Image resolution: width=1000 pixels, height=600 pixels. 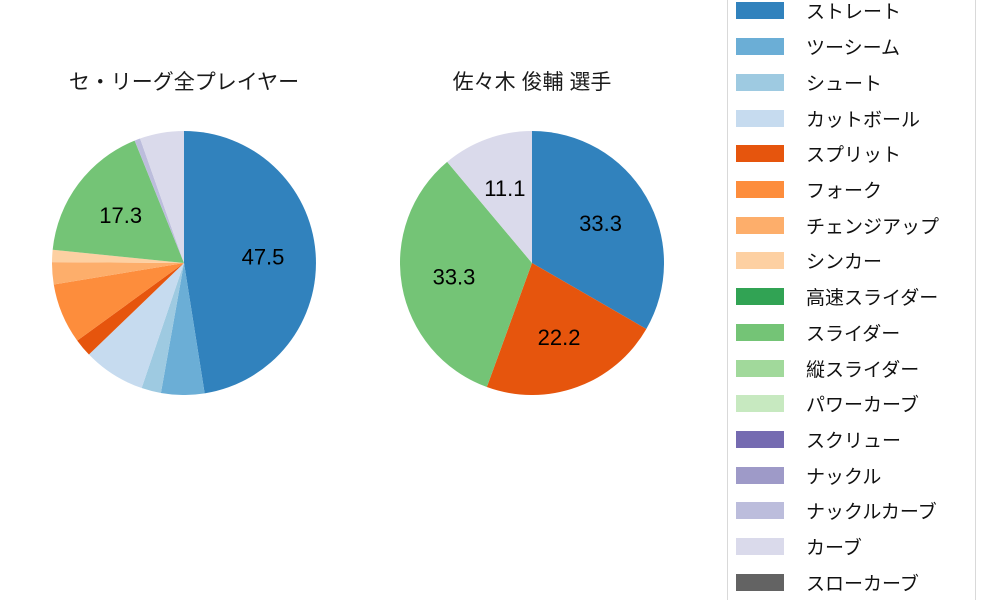 I want to click on pie-slice-value-label: 22.2, so click(x=559, y=337).